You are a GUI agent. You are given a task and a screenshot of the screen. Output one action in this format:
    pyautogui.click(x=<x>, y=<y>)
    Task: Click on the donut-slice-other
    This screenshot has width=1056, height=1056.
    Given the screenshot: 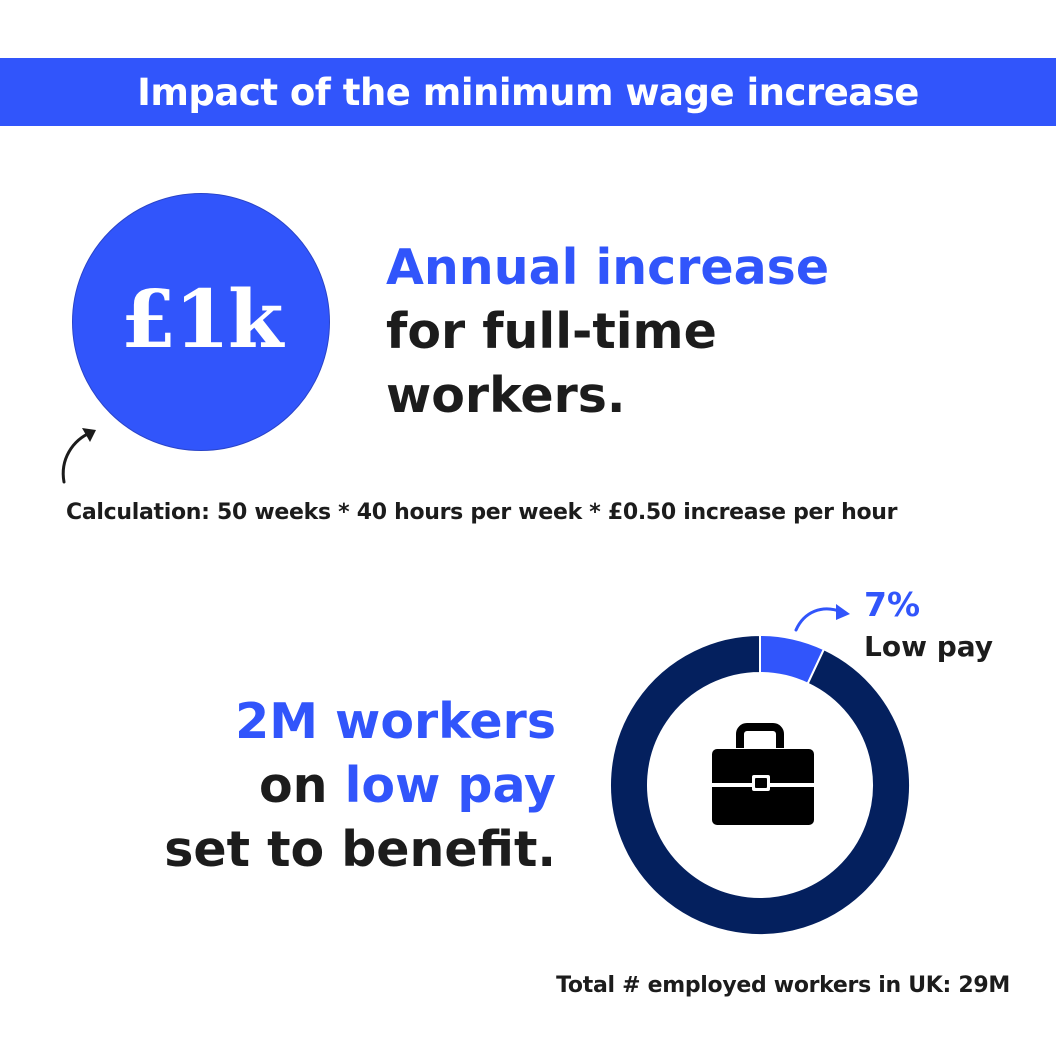 What is the action you would take?
    pyautogui.click(x=760, y=784)
    